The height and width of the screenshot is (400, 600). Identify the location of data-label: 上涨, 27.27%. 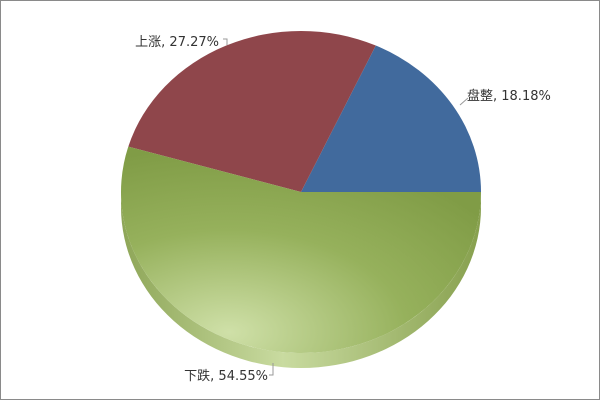
(177, 42).